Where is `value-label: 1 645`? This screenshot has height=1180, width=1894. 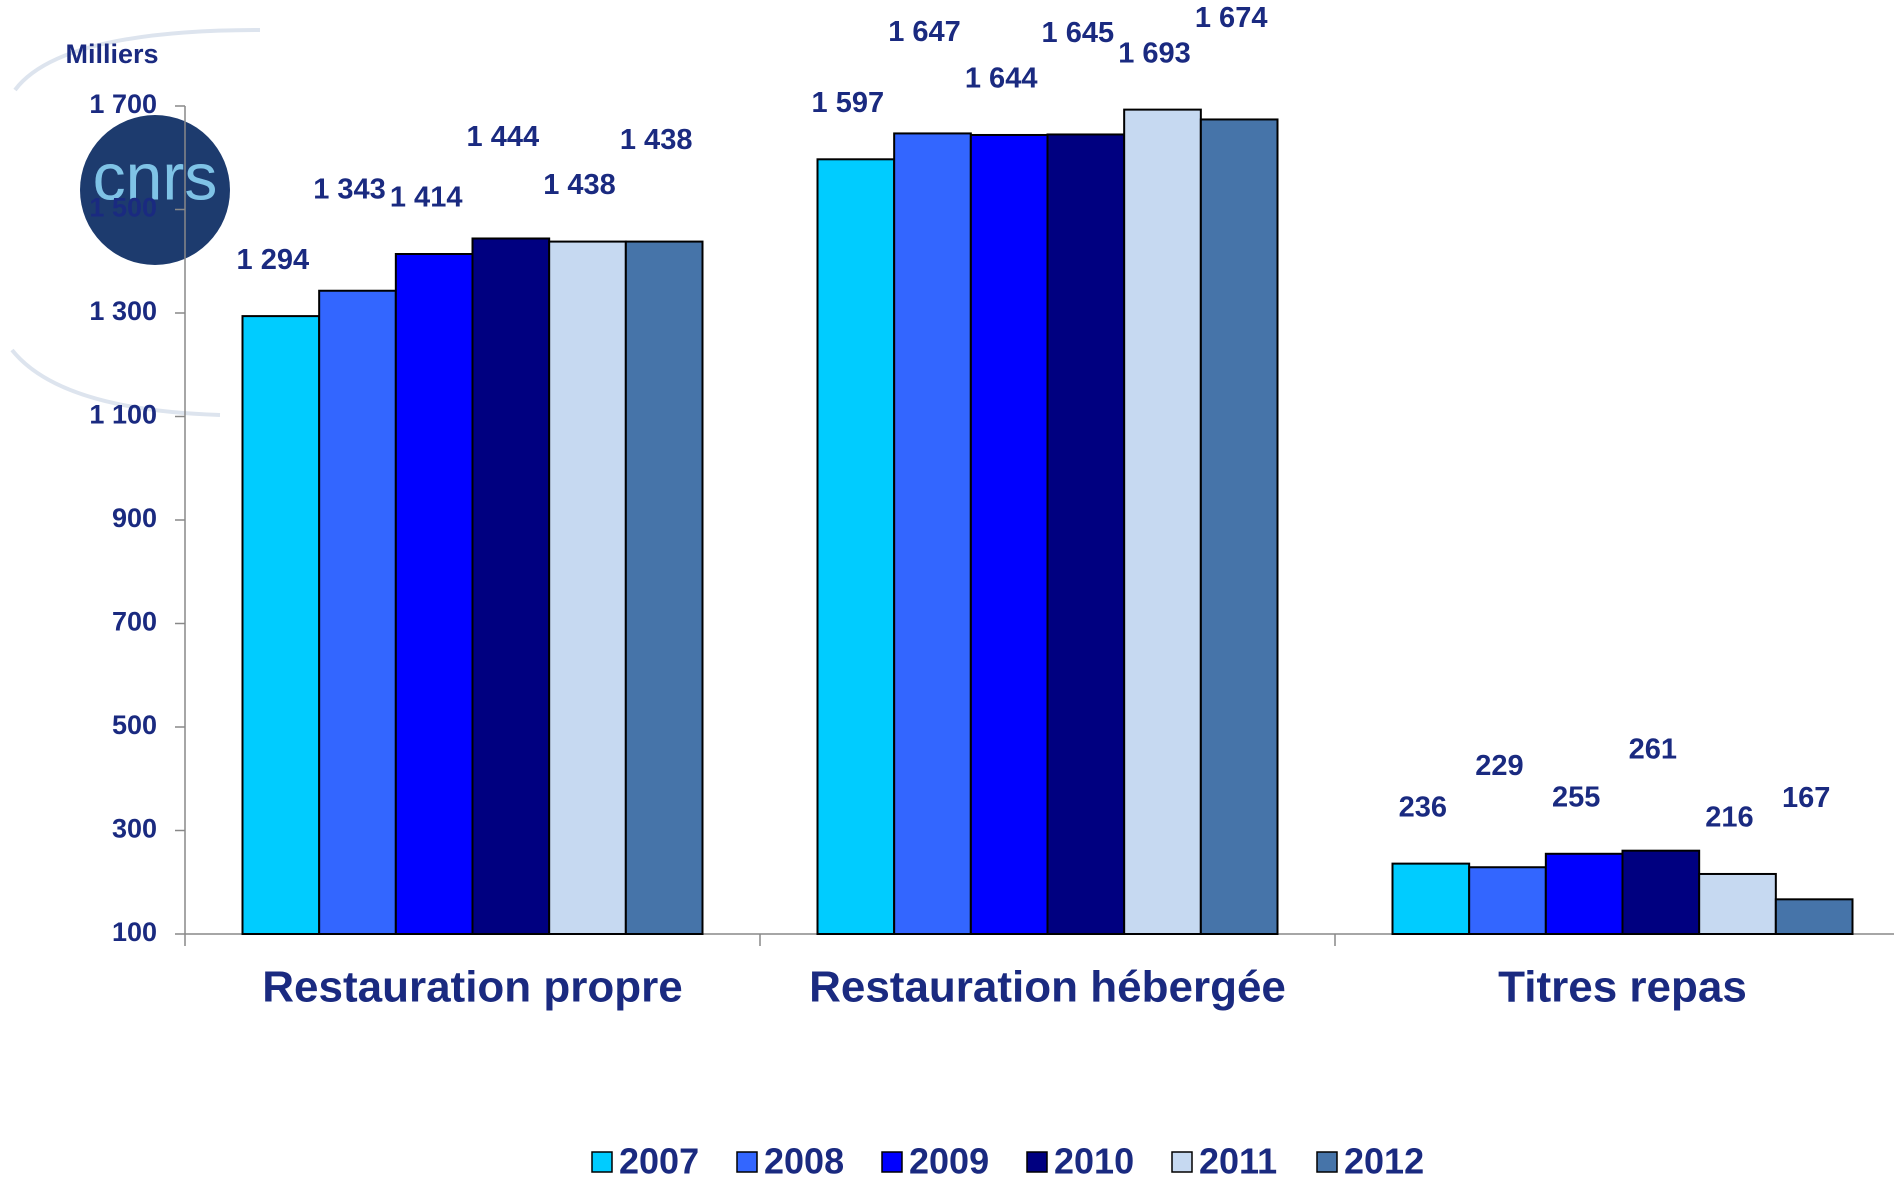 value-label: 1 645 is located at coordinates (1078, 33).